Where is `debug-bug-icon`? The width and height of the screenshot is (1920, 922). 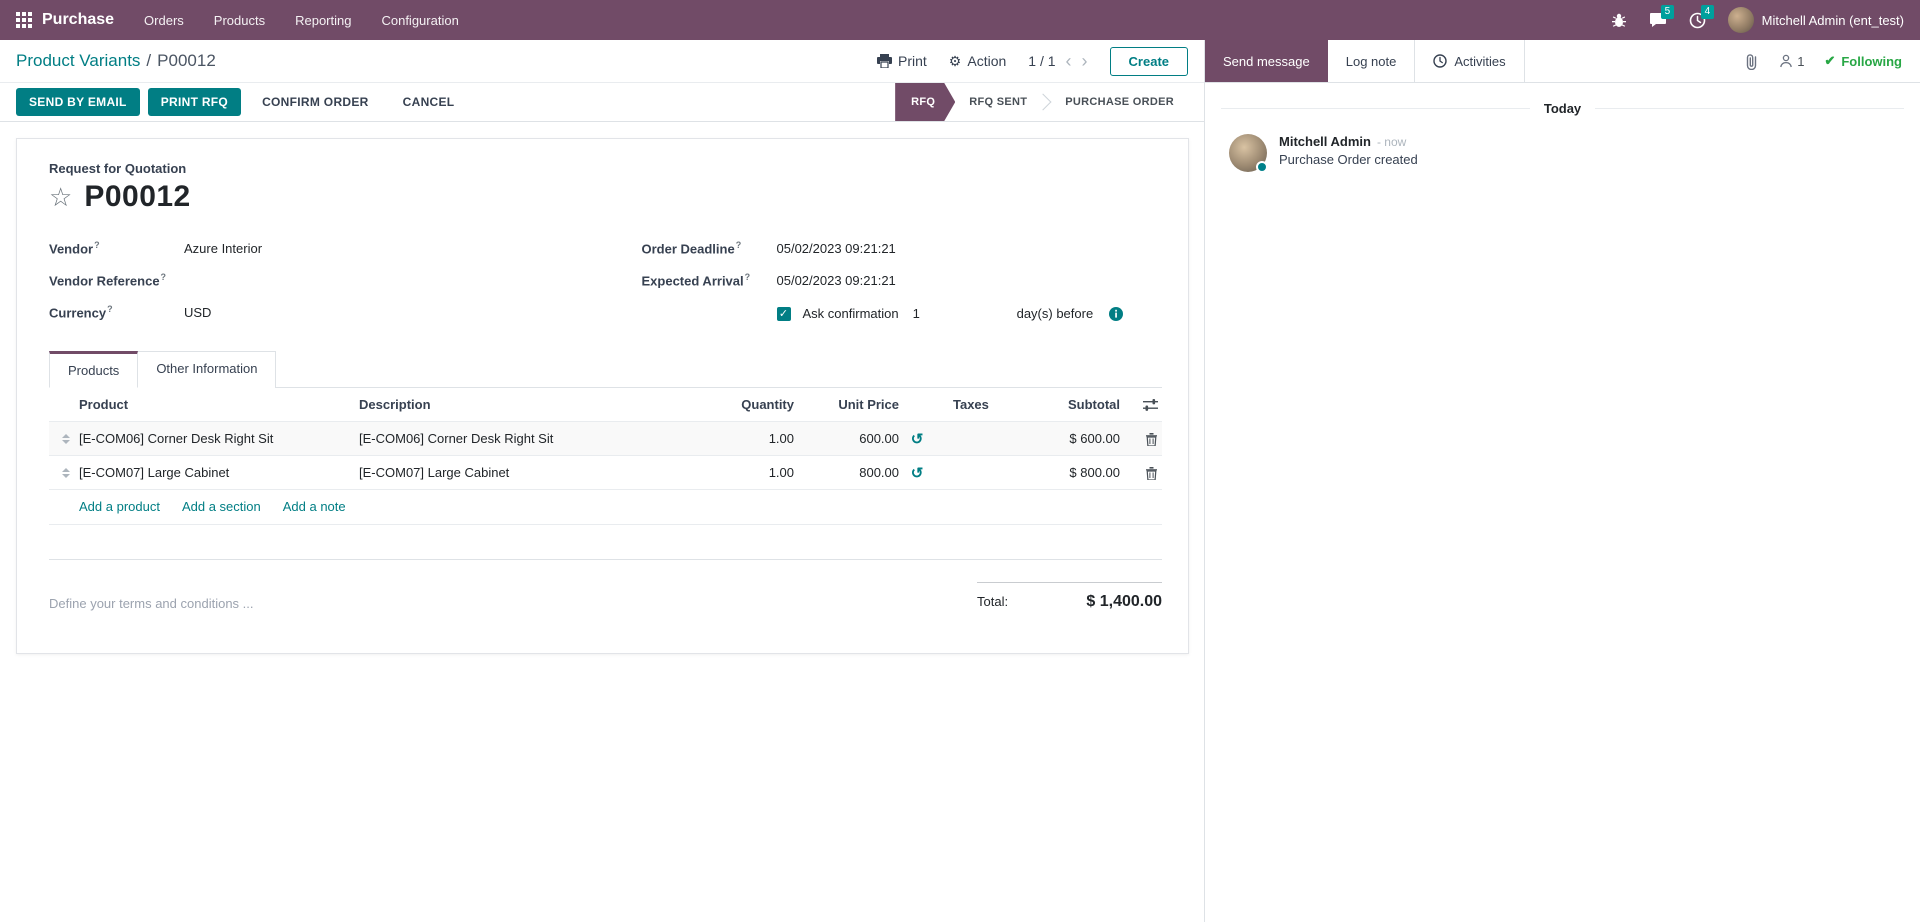
debug-bug-icon is located at coordinates (1619, 20).